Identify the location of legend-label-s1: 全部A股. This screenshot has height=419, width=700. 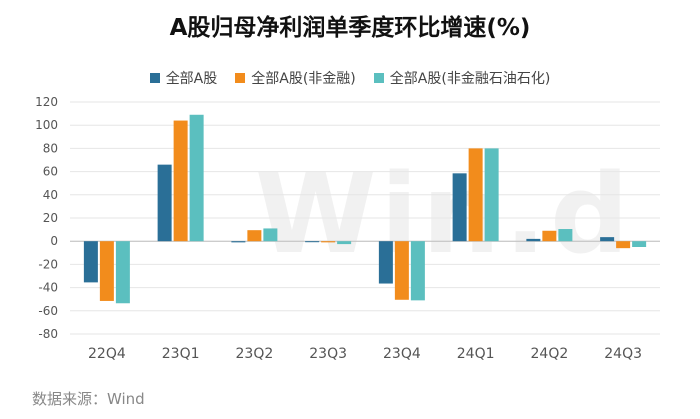
(191, 79).